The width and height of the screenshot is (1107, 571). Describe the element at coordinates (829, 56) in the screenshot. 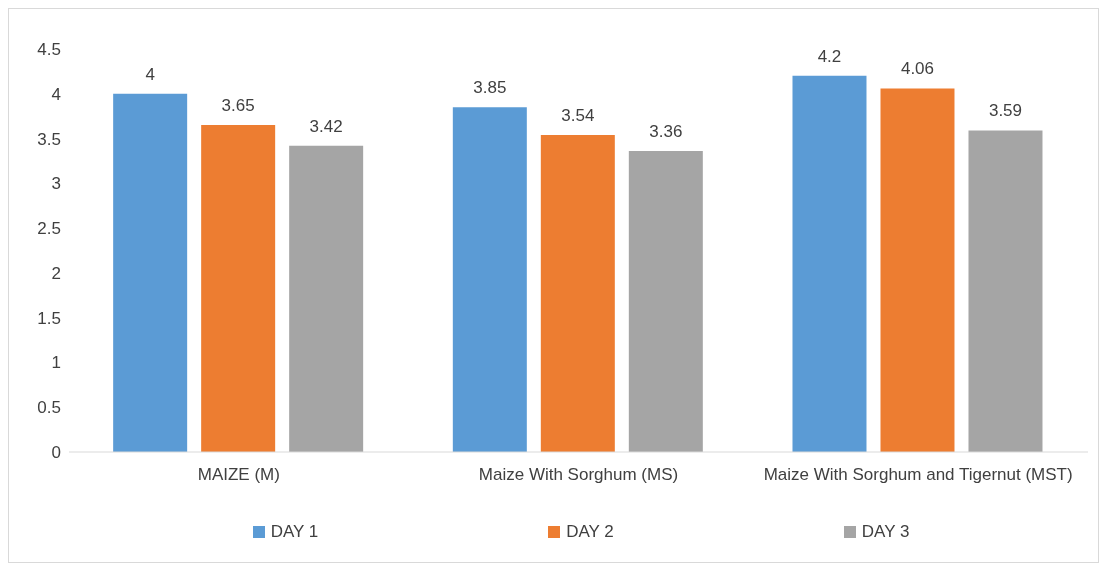

I see `data-label: 4.2` at that location.